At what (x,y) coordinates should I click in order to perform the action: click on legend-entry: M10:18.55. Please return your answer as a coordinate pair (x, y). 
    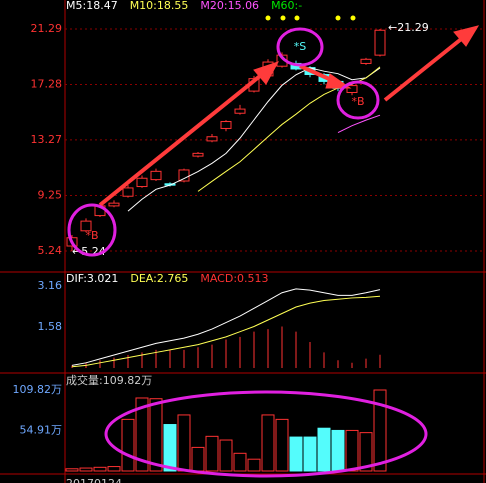
    Looking at the image, I should click on (159, 6).